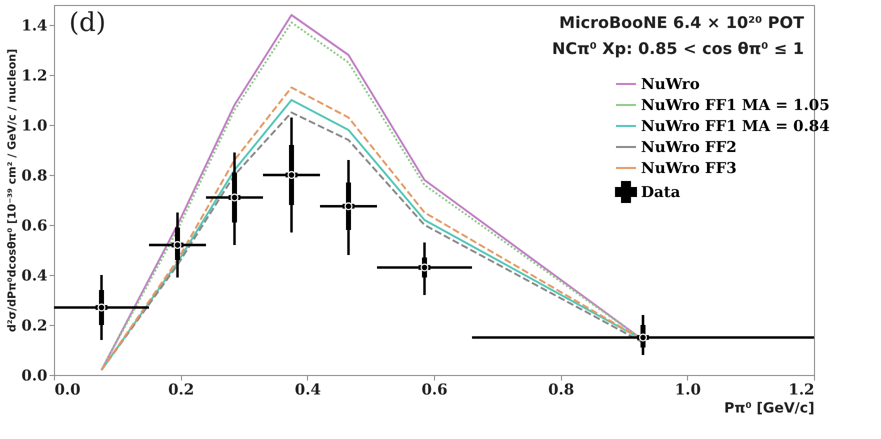 This screenshot has width=881, height=439. What do you see at coordinates (735, 126) in the screenshot?
I see `legend-label: NuWro FF1 MA = 0.84` at bounding box center [735, 126].